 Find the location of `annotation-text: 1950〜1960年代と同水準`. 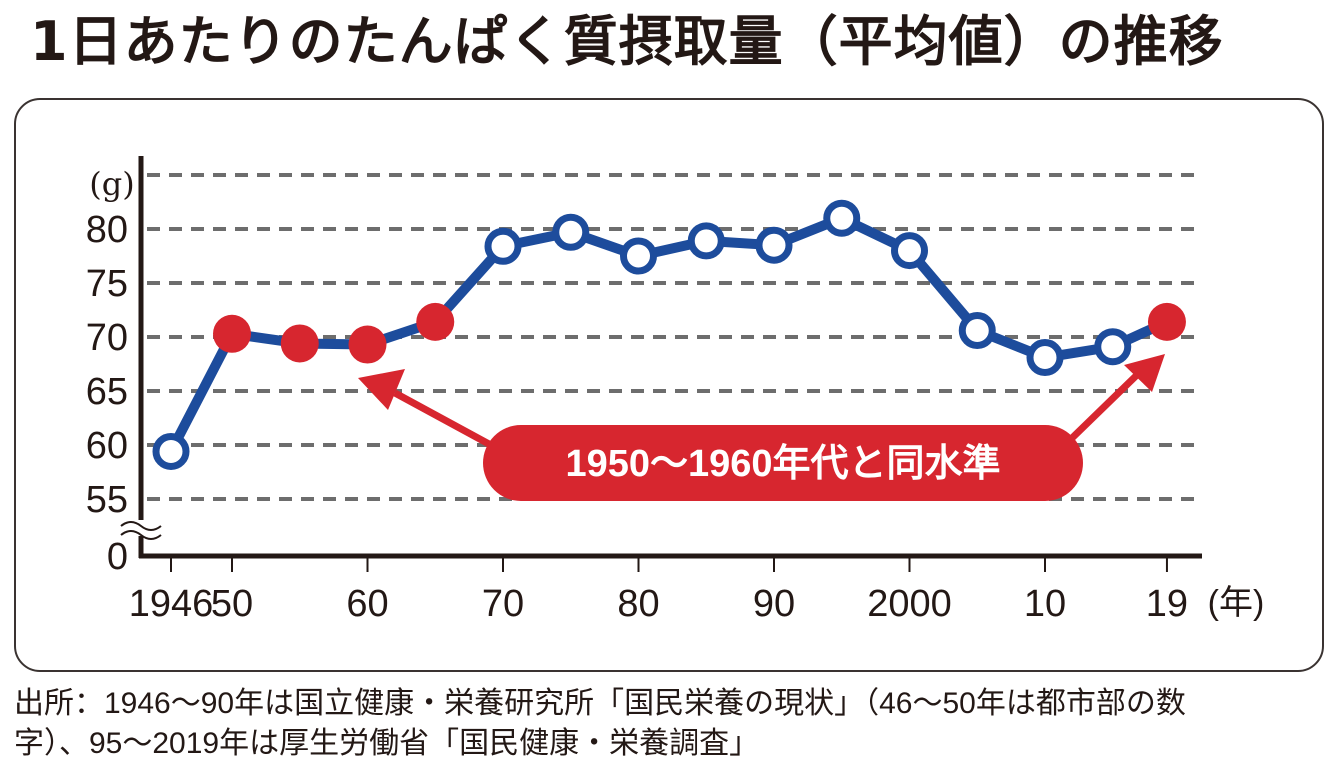

annotation-text: 1950〜1960年代と同水準 is located at coordinates (782, 464).